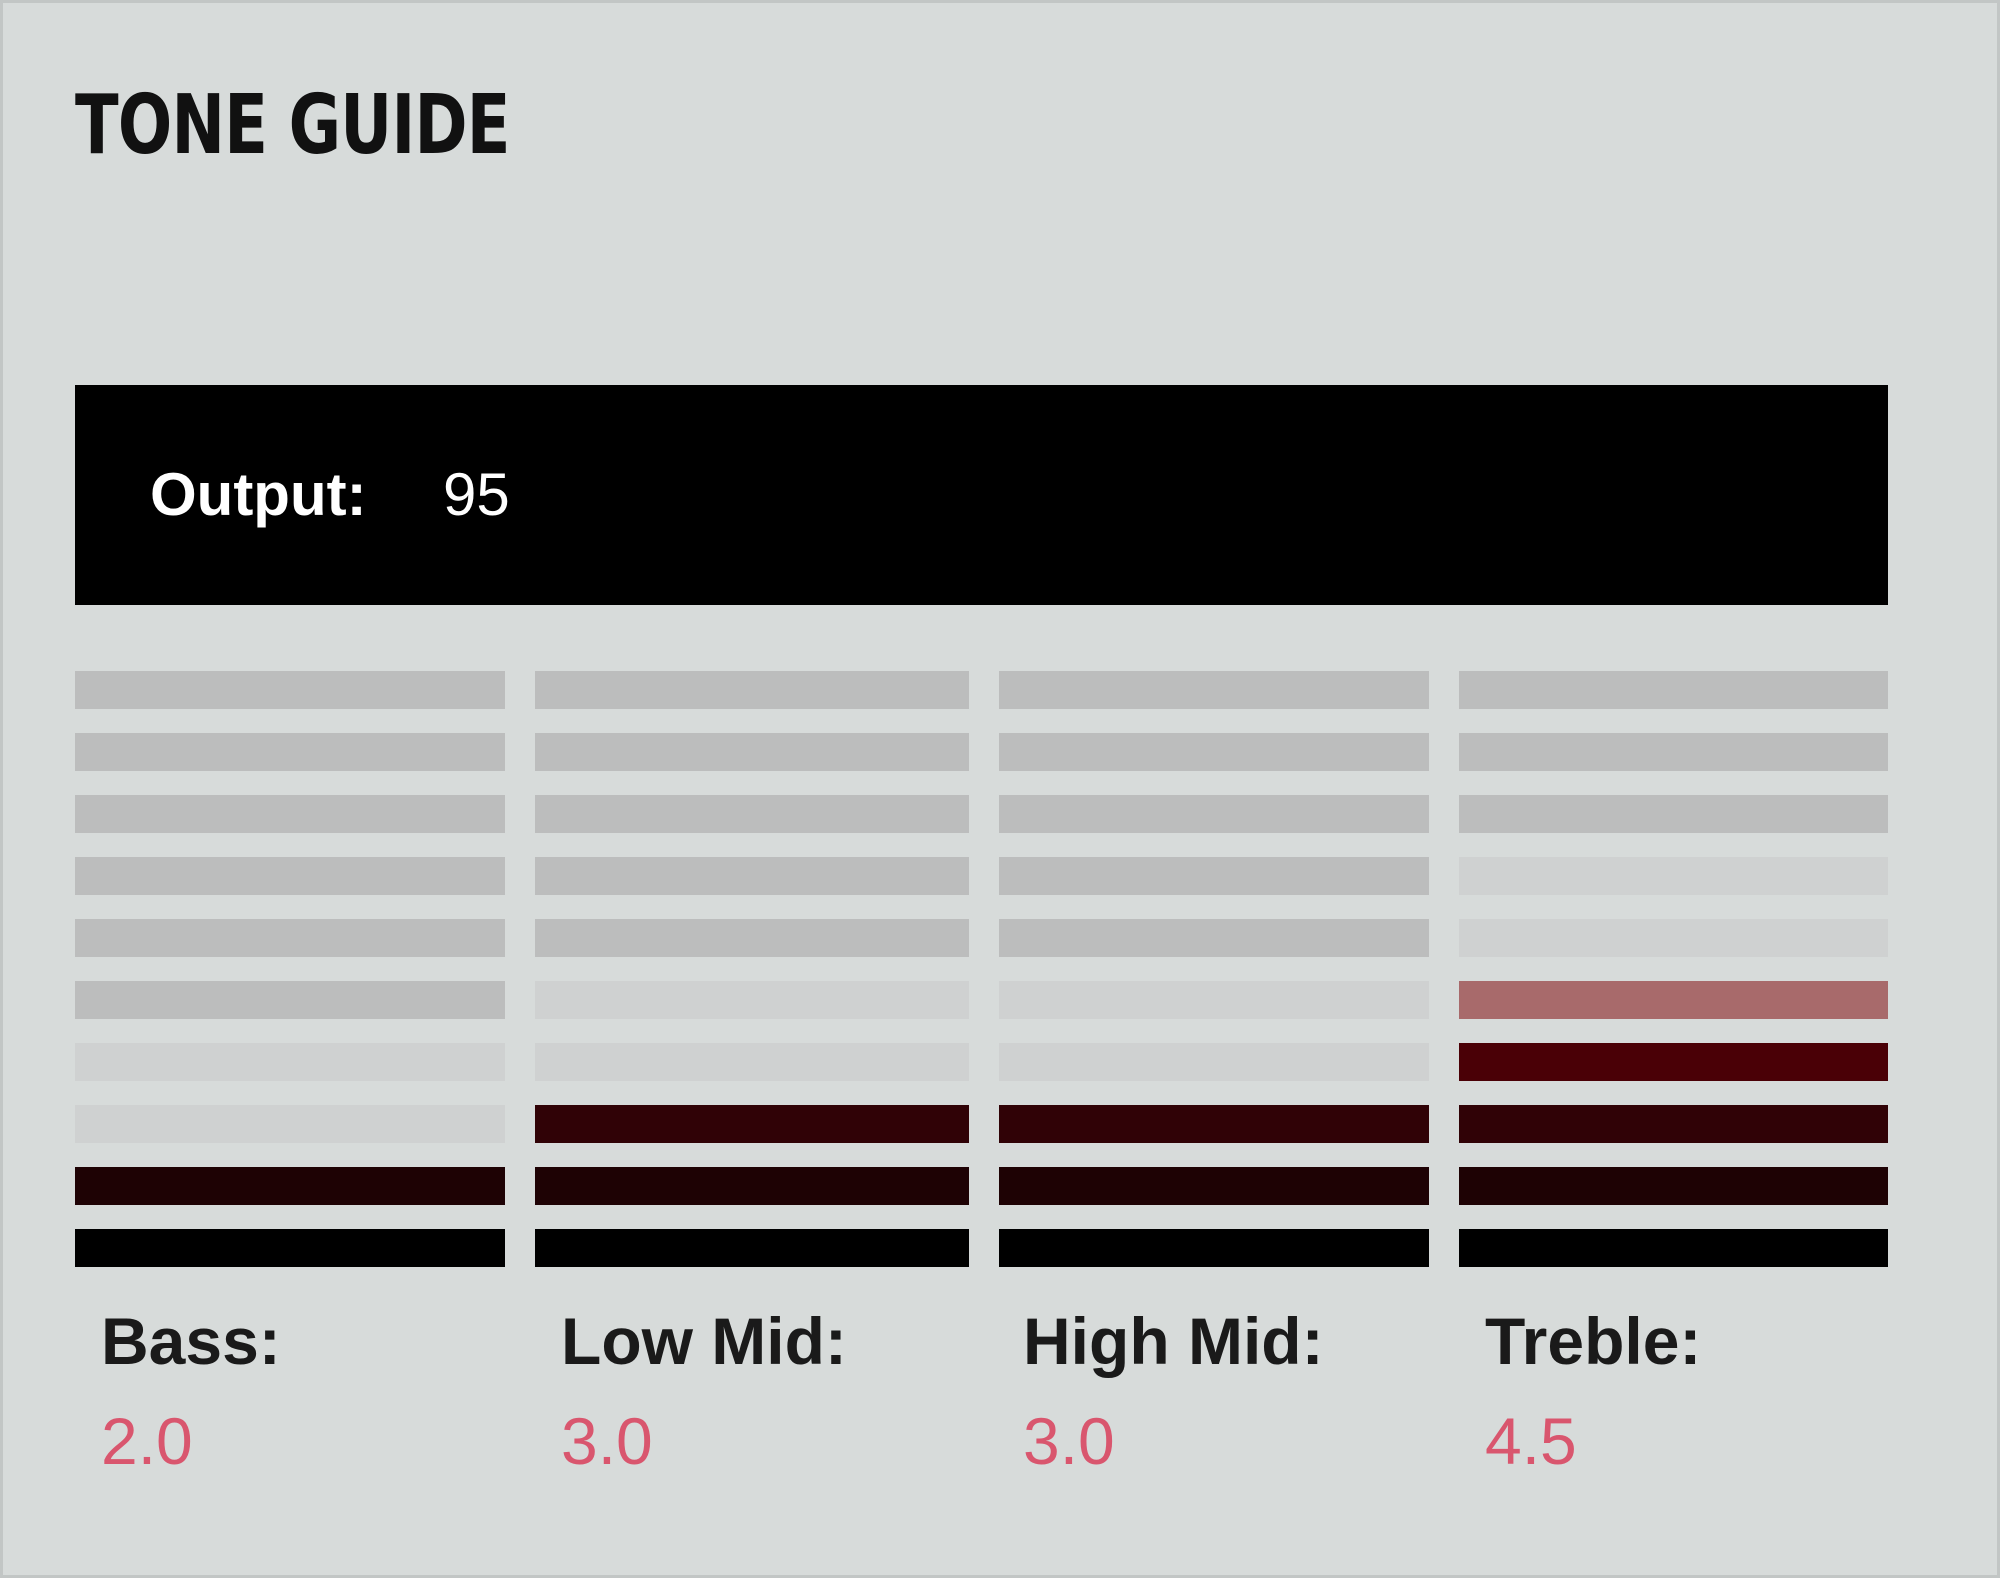  I want to click on segment-half, so click(1673, 1000).